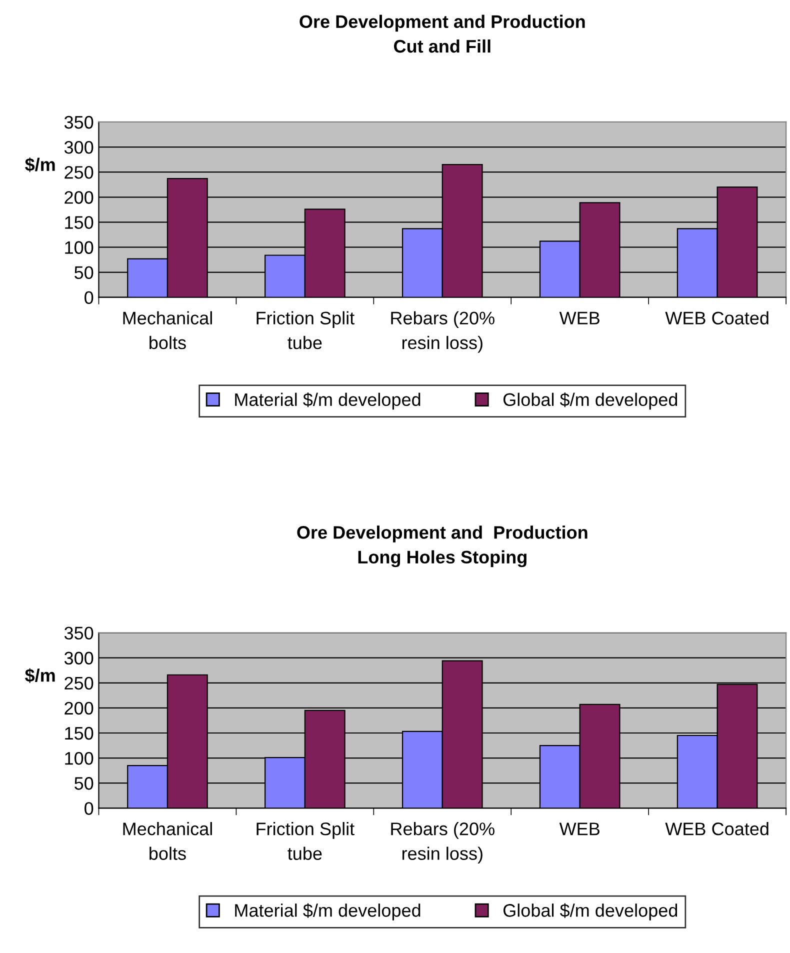 Image resolution: width=790 pixels, height=953 pixels. What do you see at coordinates (442, 33) in the screenshot?
I see `chart-title: Ore Development and Production Cut and Fill` at bounding box center [442, 33].